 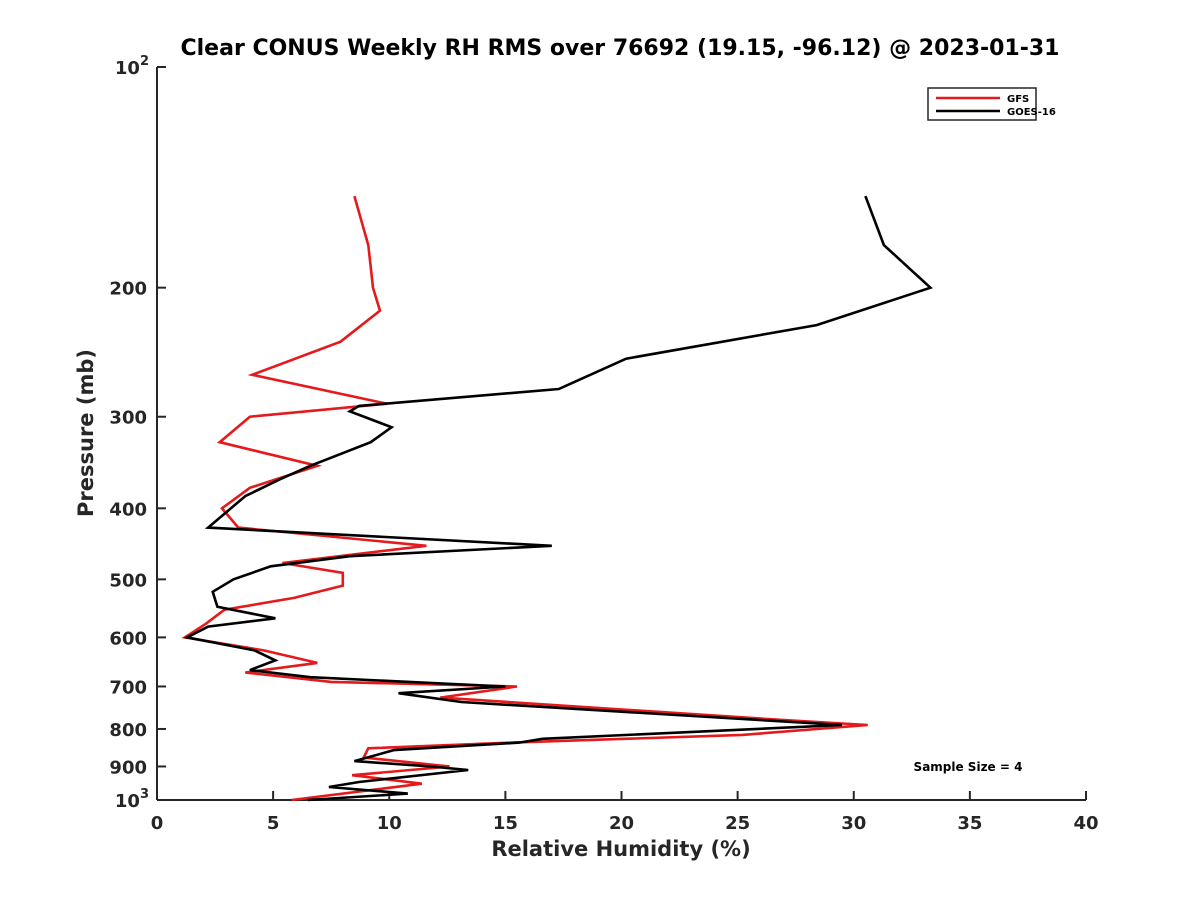 What do you see at coordinates (505, 823) in the screenshot?
I see `x-tick-label: 15` at bounding box center [505, 823].